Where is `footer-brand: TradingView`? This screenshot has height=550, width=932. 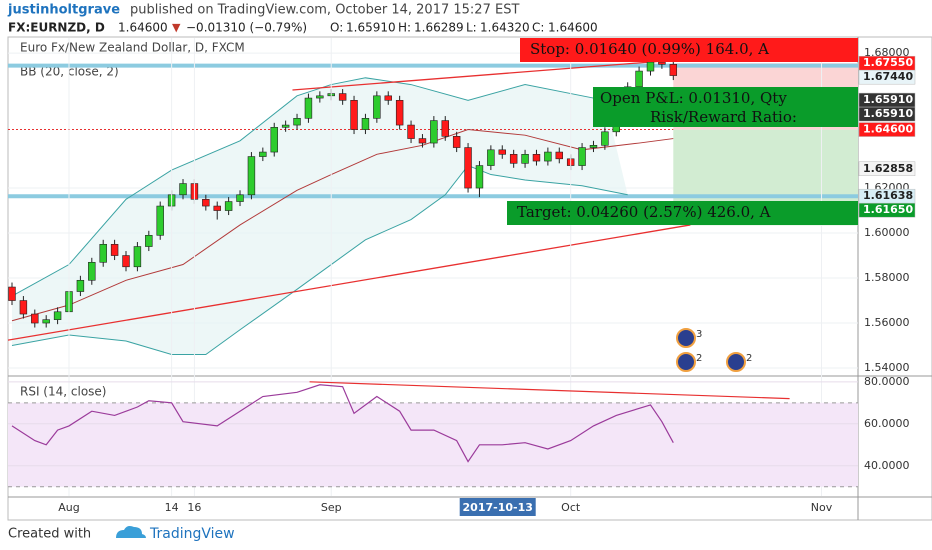 footer-brand: TradingView is located at coordinates (192, 534).